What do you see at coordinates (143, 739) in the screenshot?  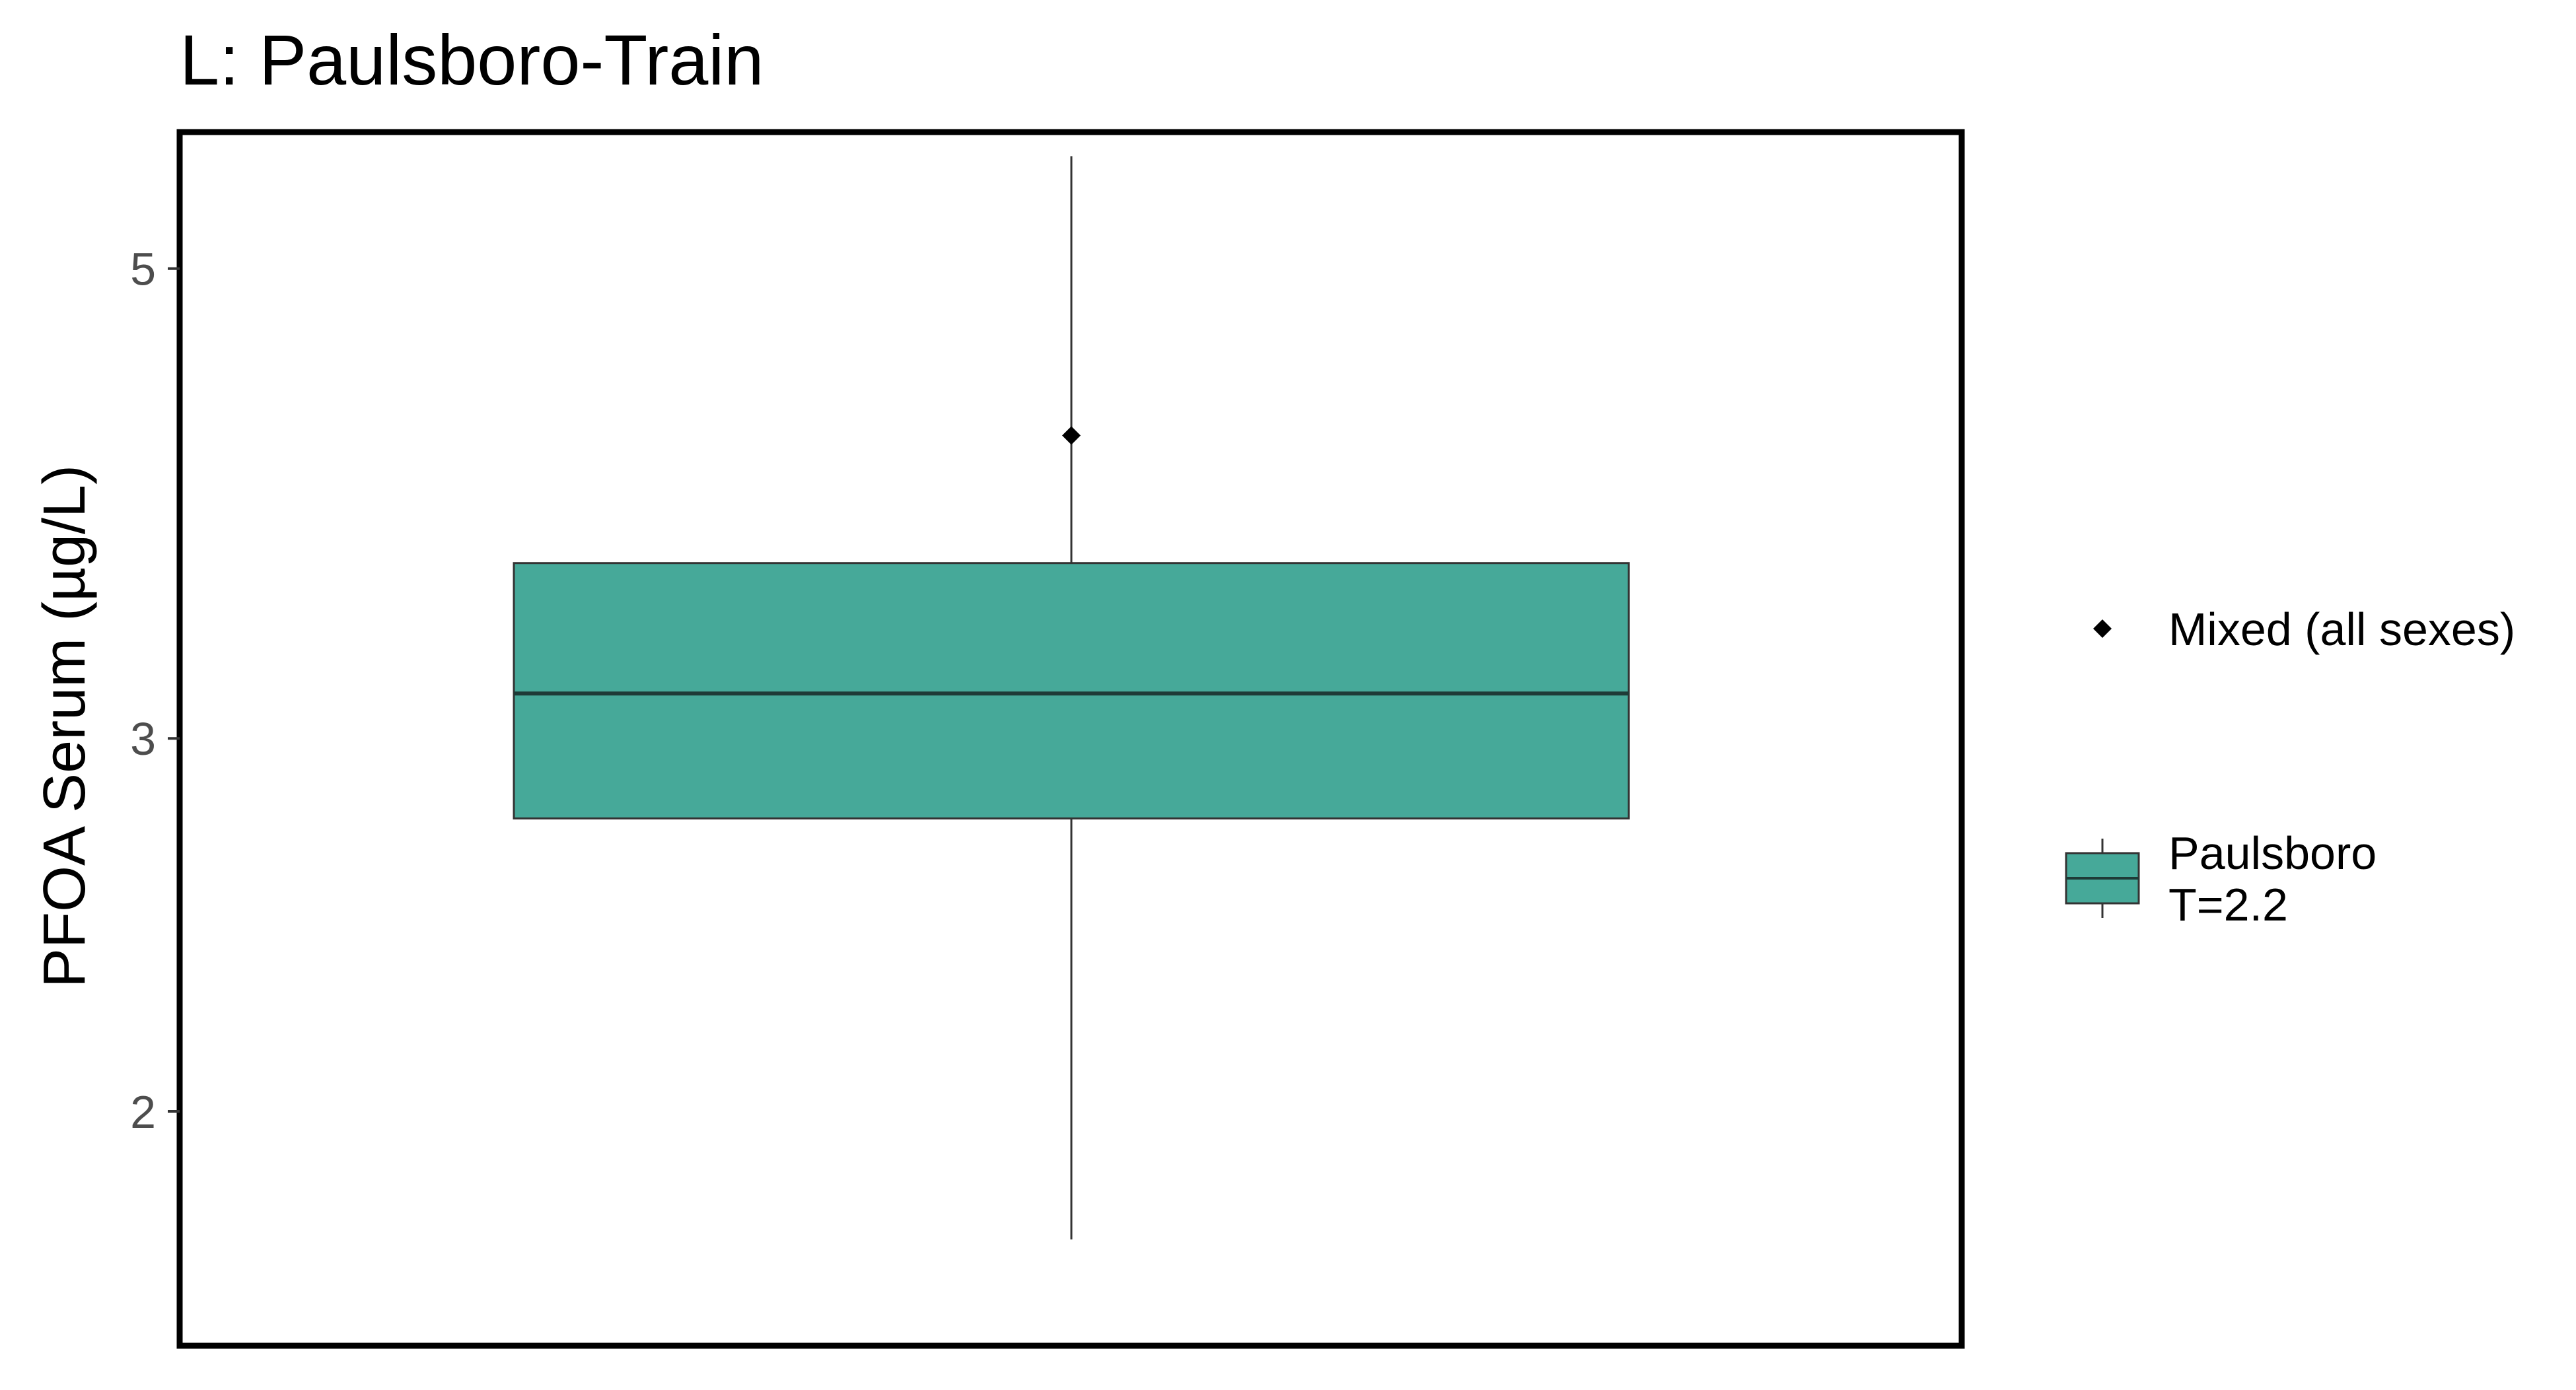 I see `y-tick-label: 3` at bounding box center [143, 739].